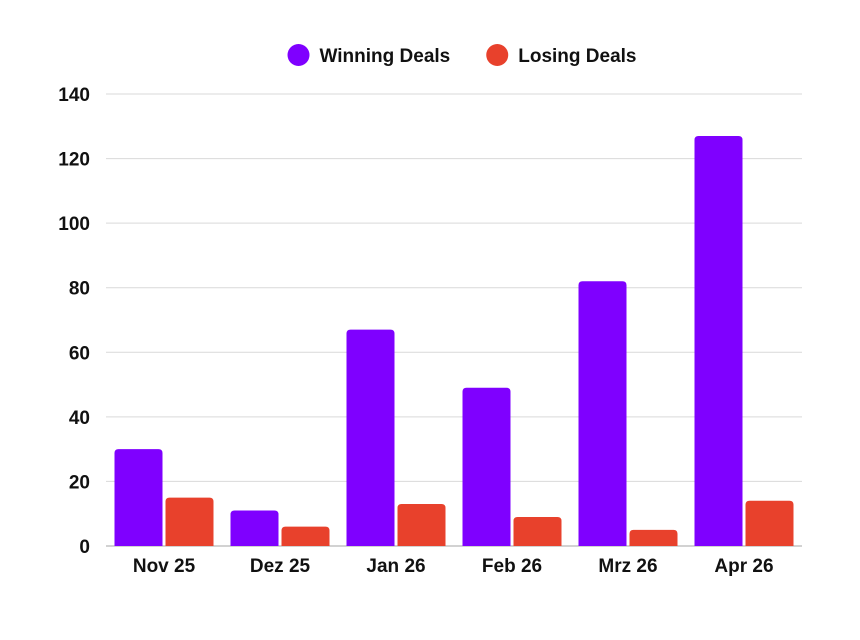 This screenshot has width=860, height=640. What do you see at coordinates (74, 224) in the screenshot?
I see `y-tick-label: 100` at bounding box center [74, 224].